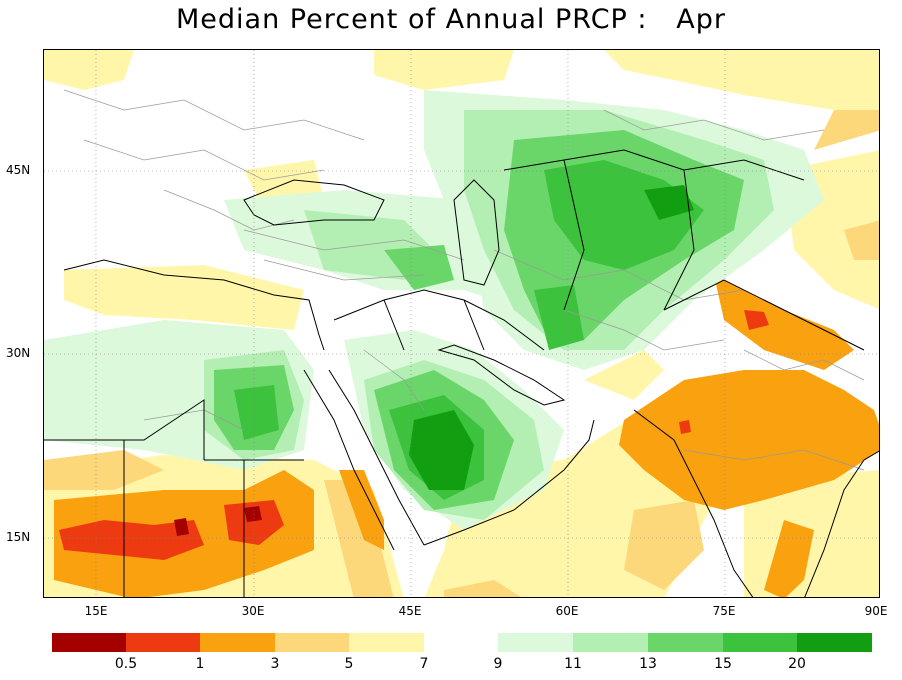 The image size is (902, 680). Describe the element at coordinates (535, 642) in the screenshot. I see `colorbar-swatch-pale-green` at that location.